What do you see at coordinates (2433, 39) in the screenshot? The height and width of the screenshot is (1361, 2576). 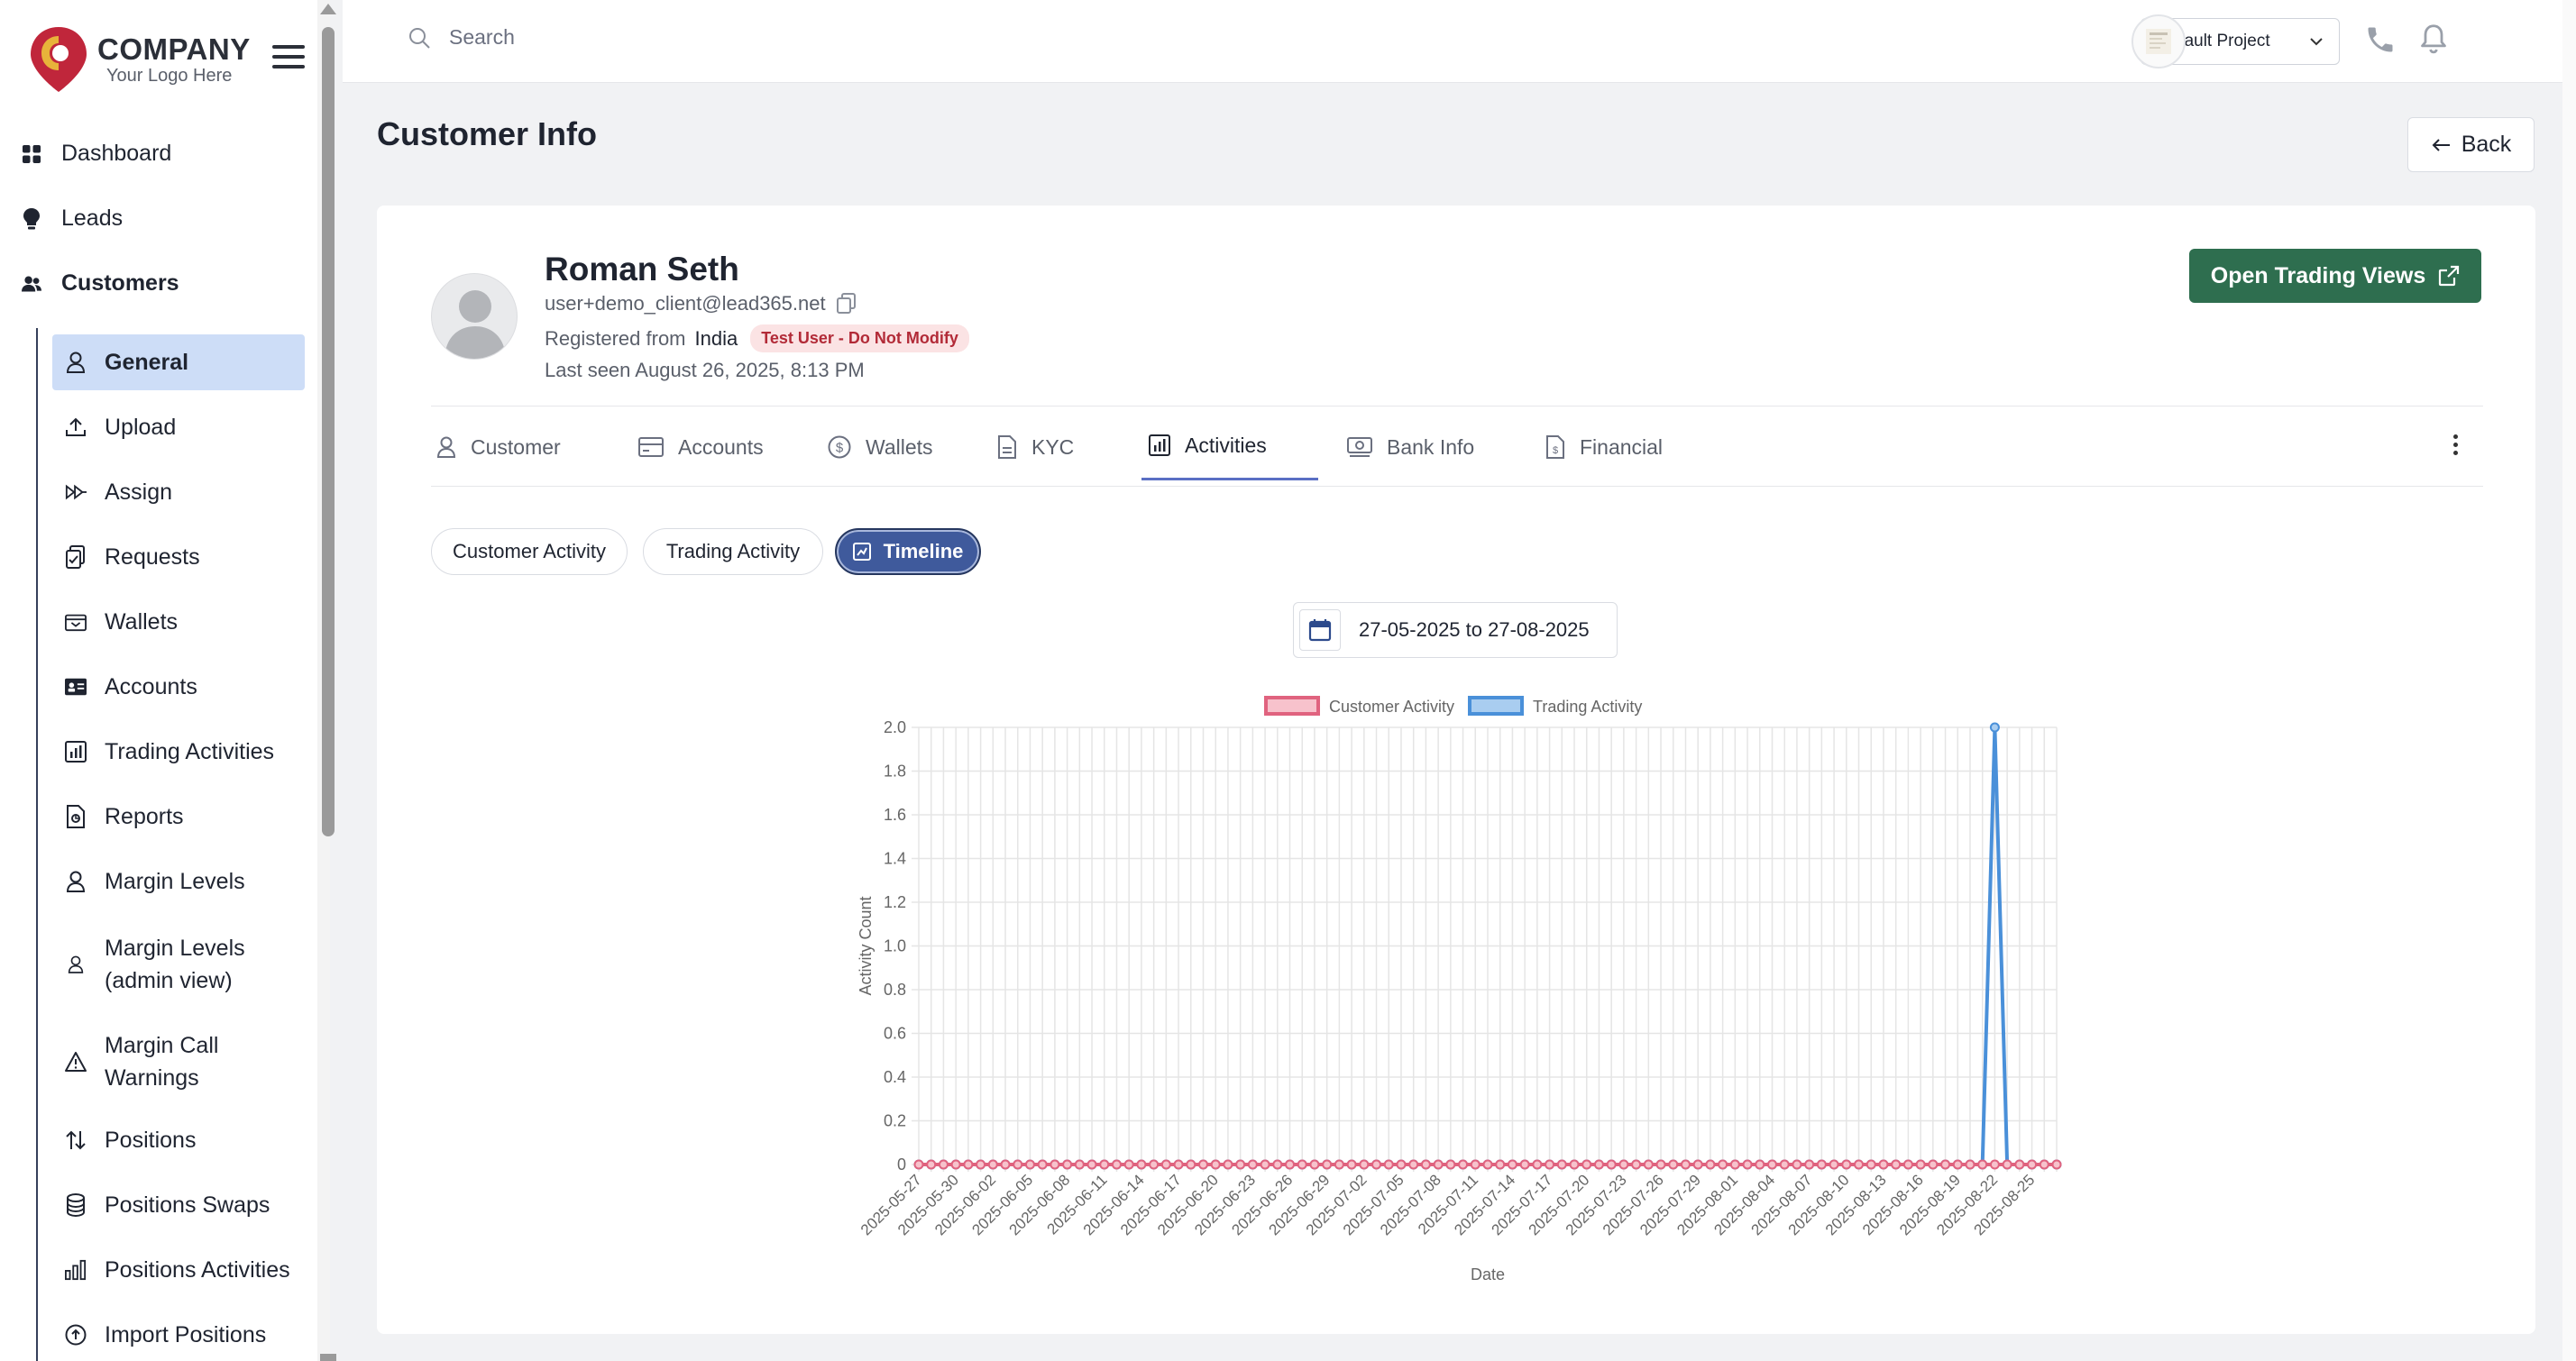 I see `bell-icon` at bounding box center [2433, 39].